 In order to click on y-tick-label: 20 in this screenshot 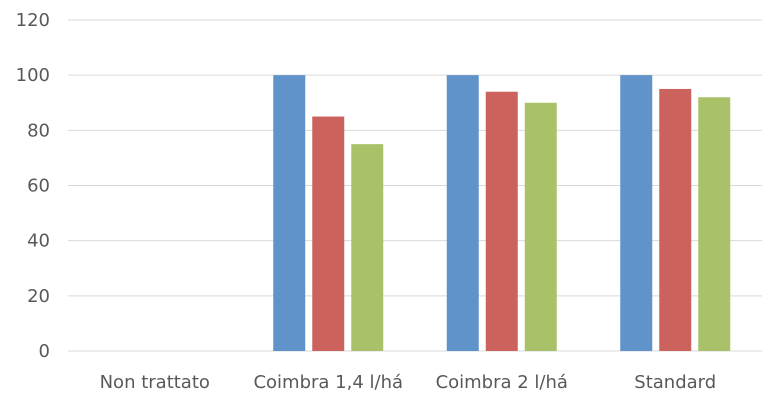, I will do `click(38, 296)`.